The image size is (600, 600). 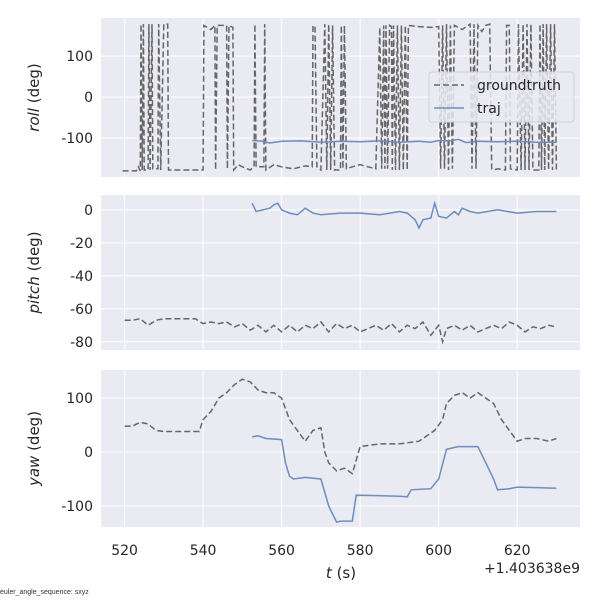 I want to click on x-tick-label: 600, so click(x=438, y=551).